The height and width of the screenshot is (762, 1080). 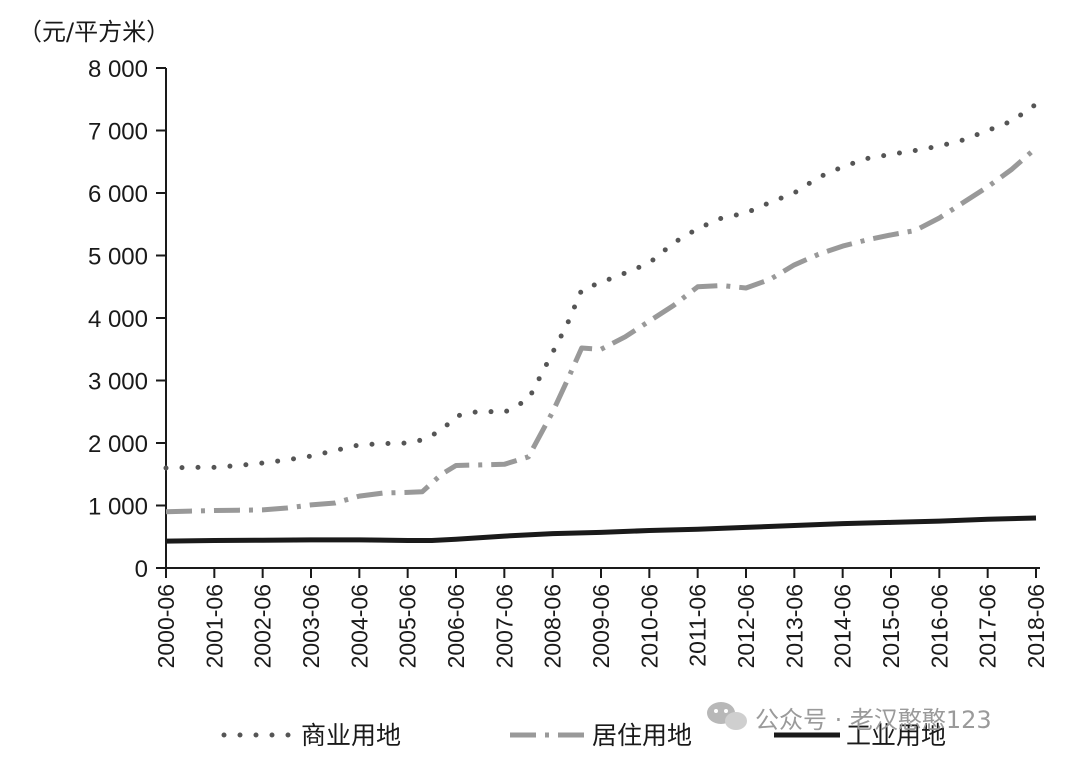 I want to click on y-tick-label: 4 000, so click(x=118, y=319).